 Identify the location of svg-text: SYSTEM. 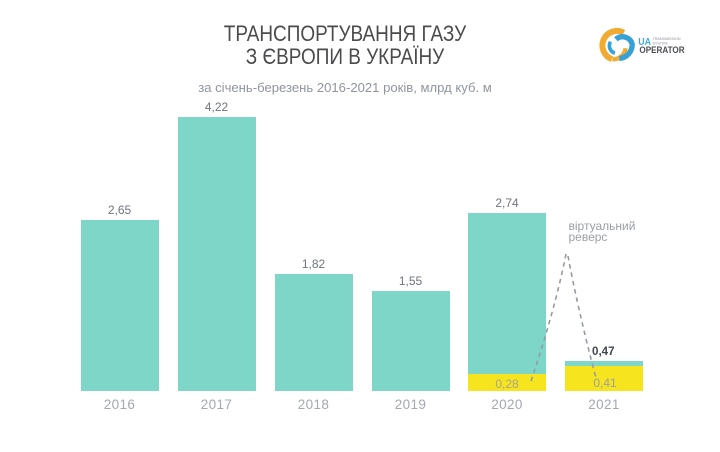
(660, 44).